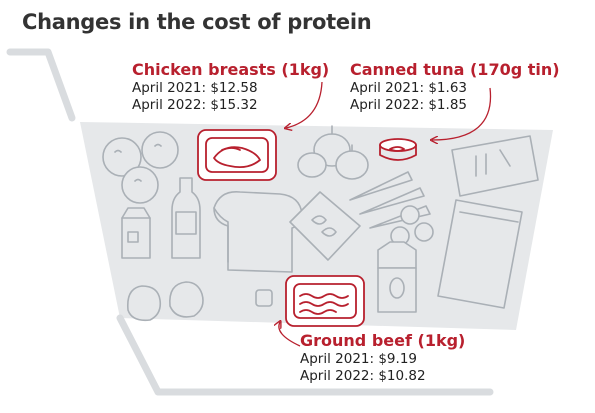 The image size is (595, 413). What do you see at coordinates (264, 298) in the screenshot?
I see `jar-icon` at bounding box center [264, 298].